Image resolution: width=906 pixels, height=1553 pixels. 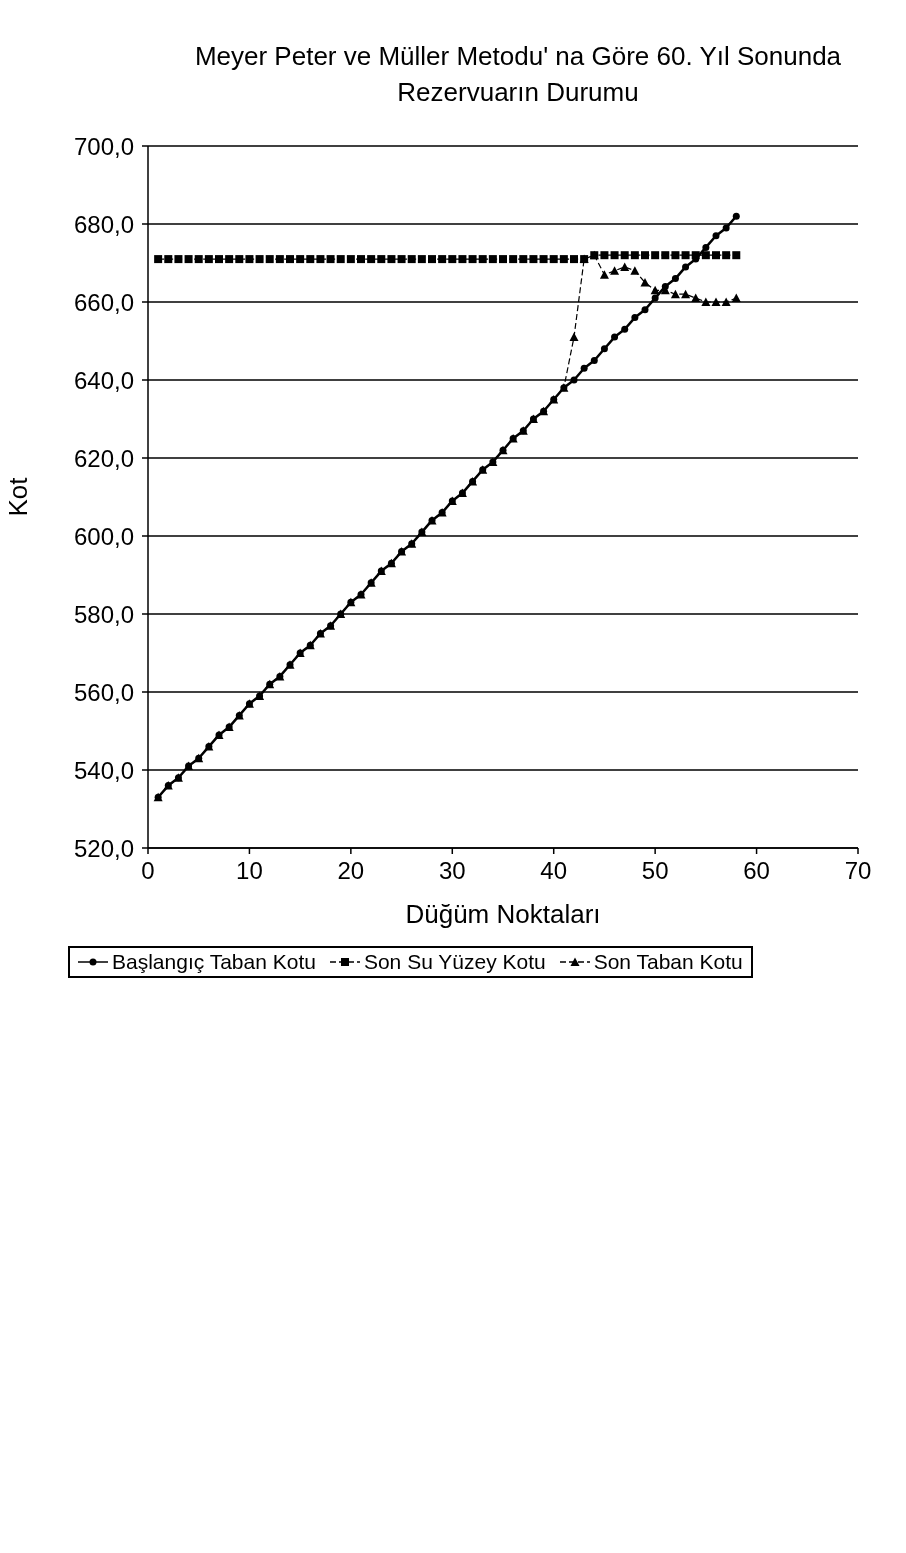 I want to click on y-tick-label: 620,0, so click(x=103, y=458).